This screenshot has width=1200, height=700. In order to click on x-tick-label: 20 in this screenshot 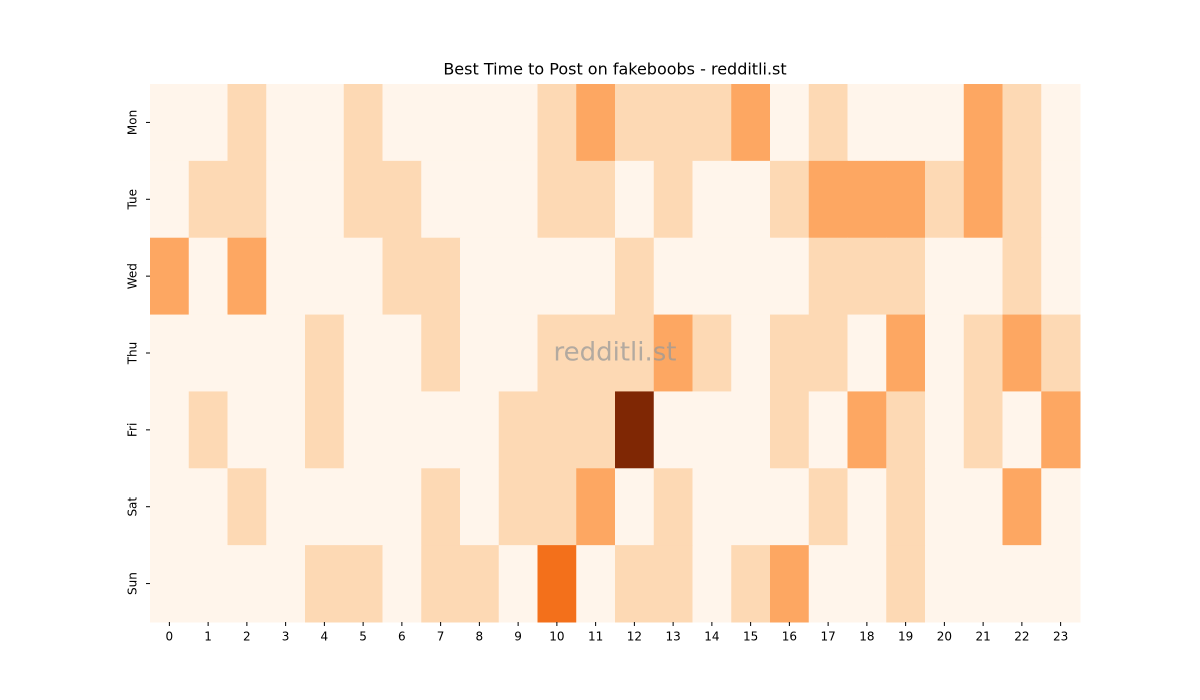, I will do `click(944, 637)`.